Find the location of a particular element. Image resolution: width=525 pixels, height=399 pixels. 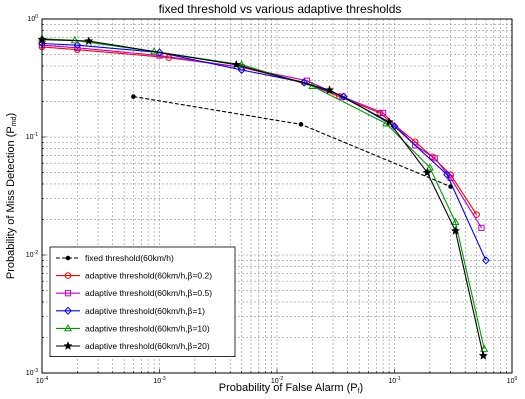

legend-label: adaptive threshold(60km/h,β=0.2) is located at coordinates (148, 276).